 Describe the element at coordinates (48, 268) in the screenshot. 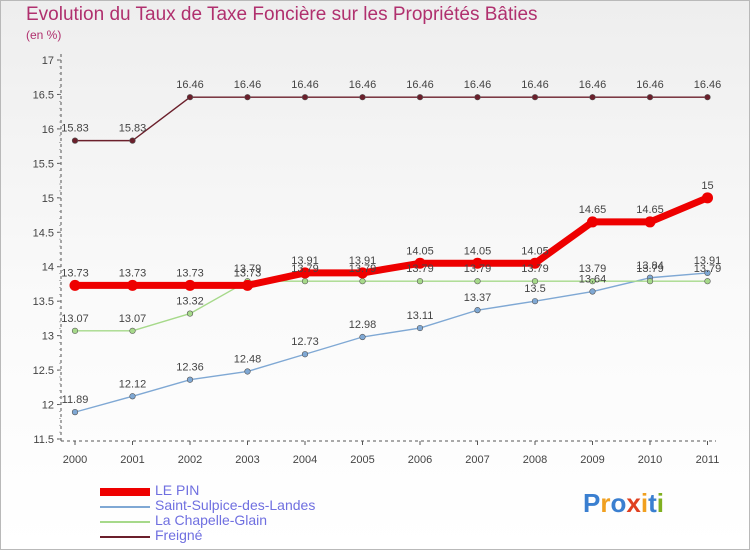

I see `y-tick-label: 14` at that location.